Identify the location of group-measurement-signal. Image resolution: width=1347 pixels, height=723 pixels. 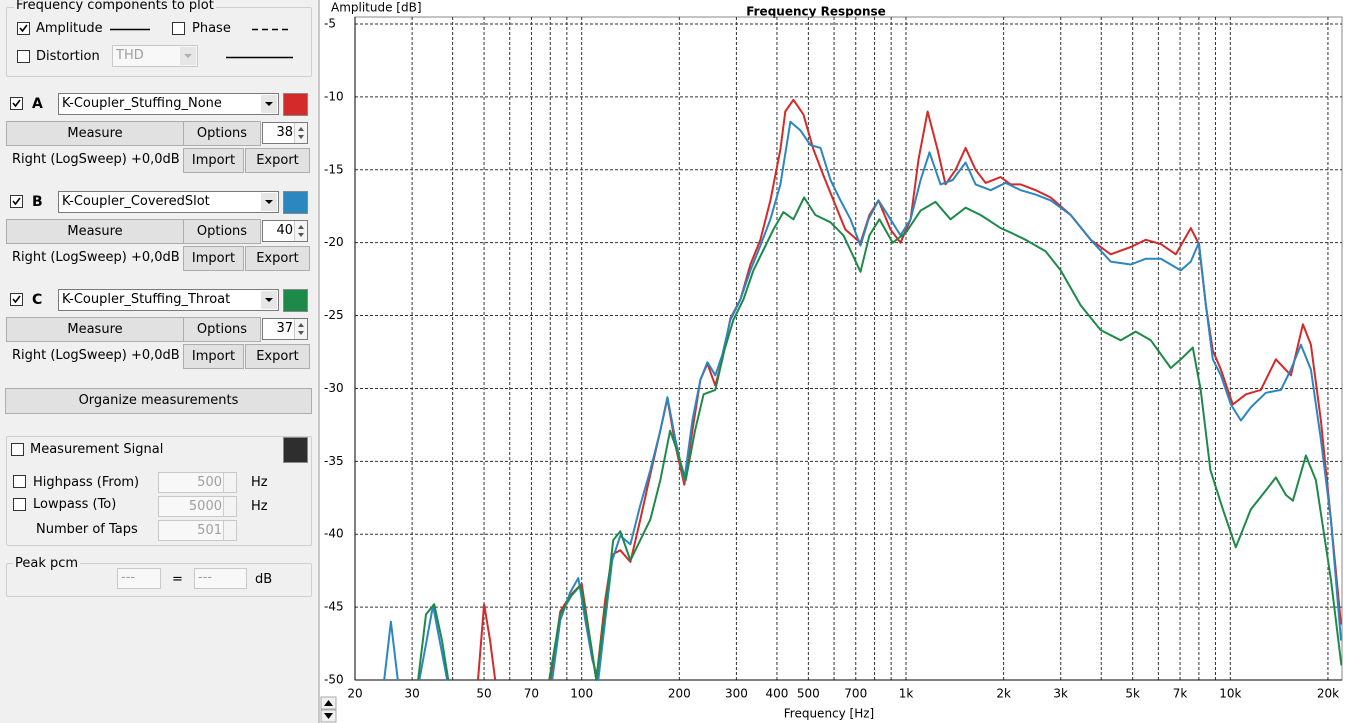
(159, 491).